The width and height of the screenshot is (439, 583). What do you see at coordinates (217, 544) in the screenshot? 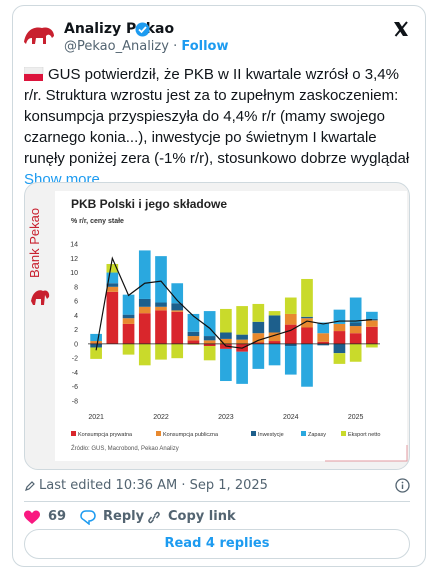
I see `read-replies-button: Read 4 replies` at bounding box center [217, 544].